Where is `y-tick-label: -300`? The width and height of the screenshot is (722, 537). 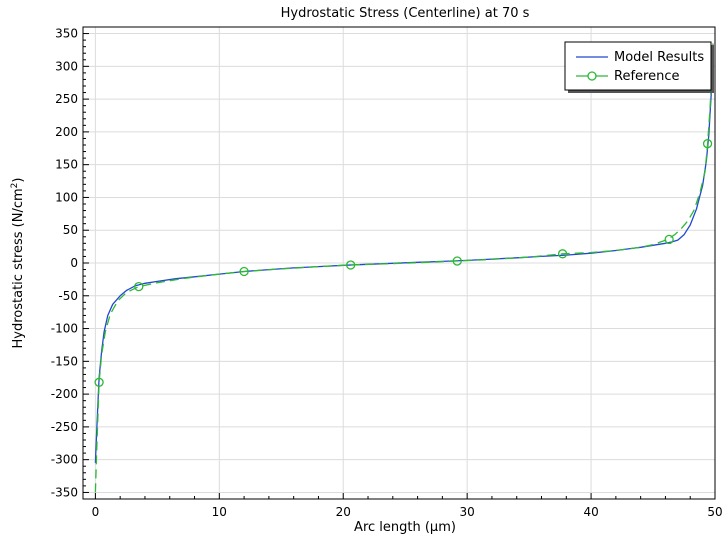 y-tick-label: -300 is located at coordinates (64, 460).